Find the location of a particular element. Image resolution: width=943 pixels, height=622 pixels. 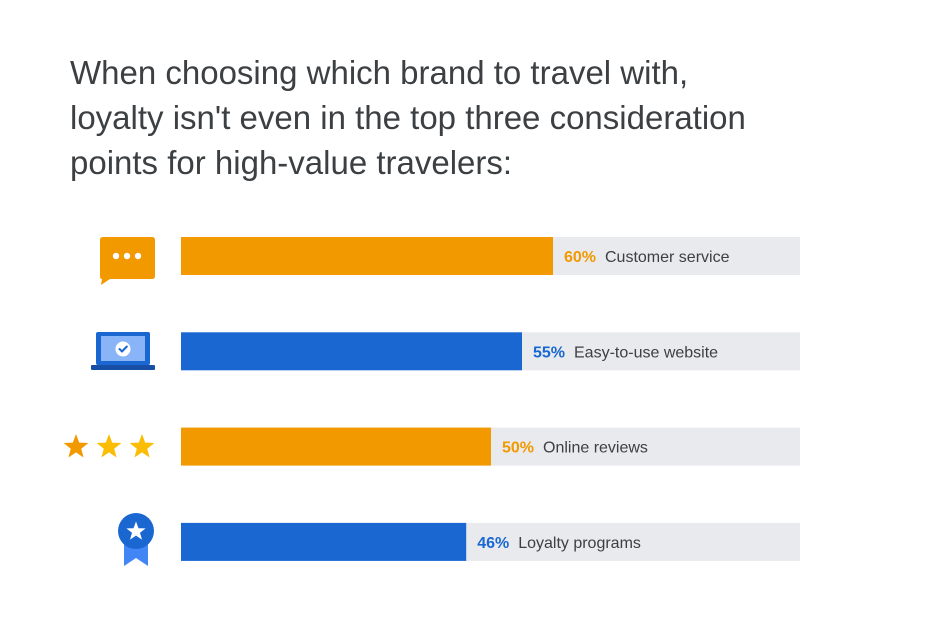

bar-loyalty-programs is located at coordinates (324, 541).